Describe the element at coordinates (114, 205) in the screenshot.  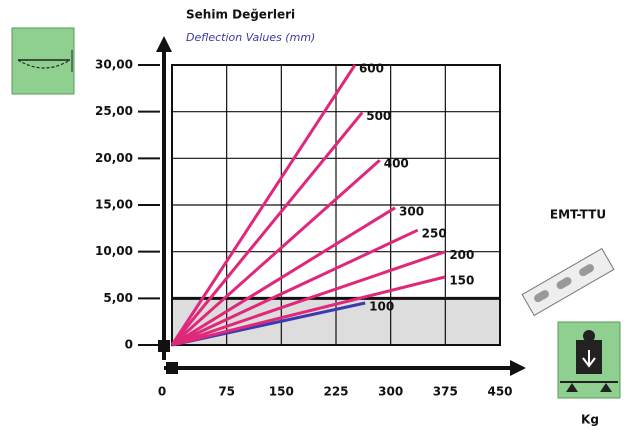
I see `y-tick-label: 15,00` at that location.